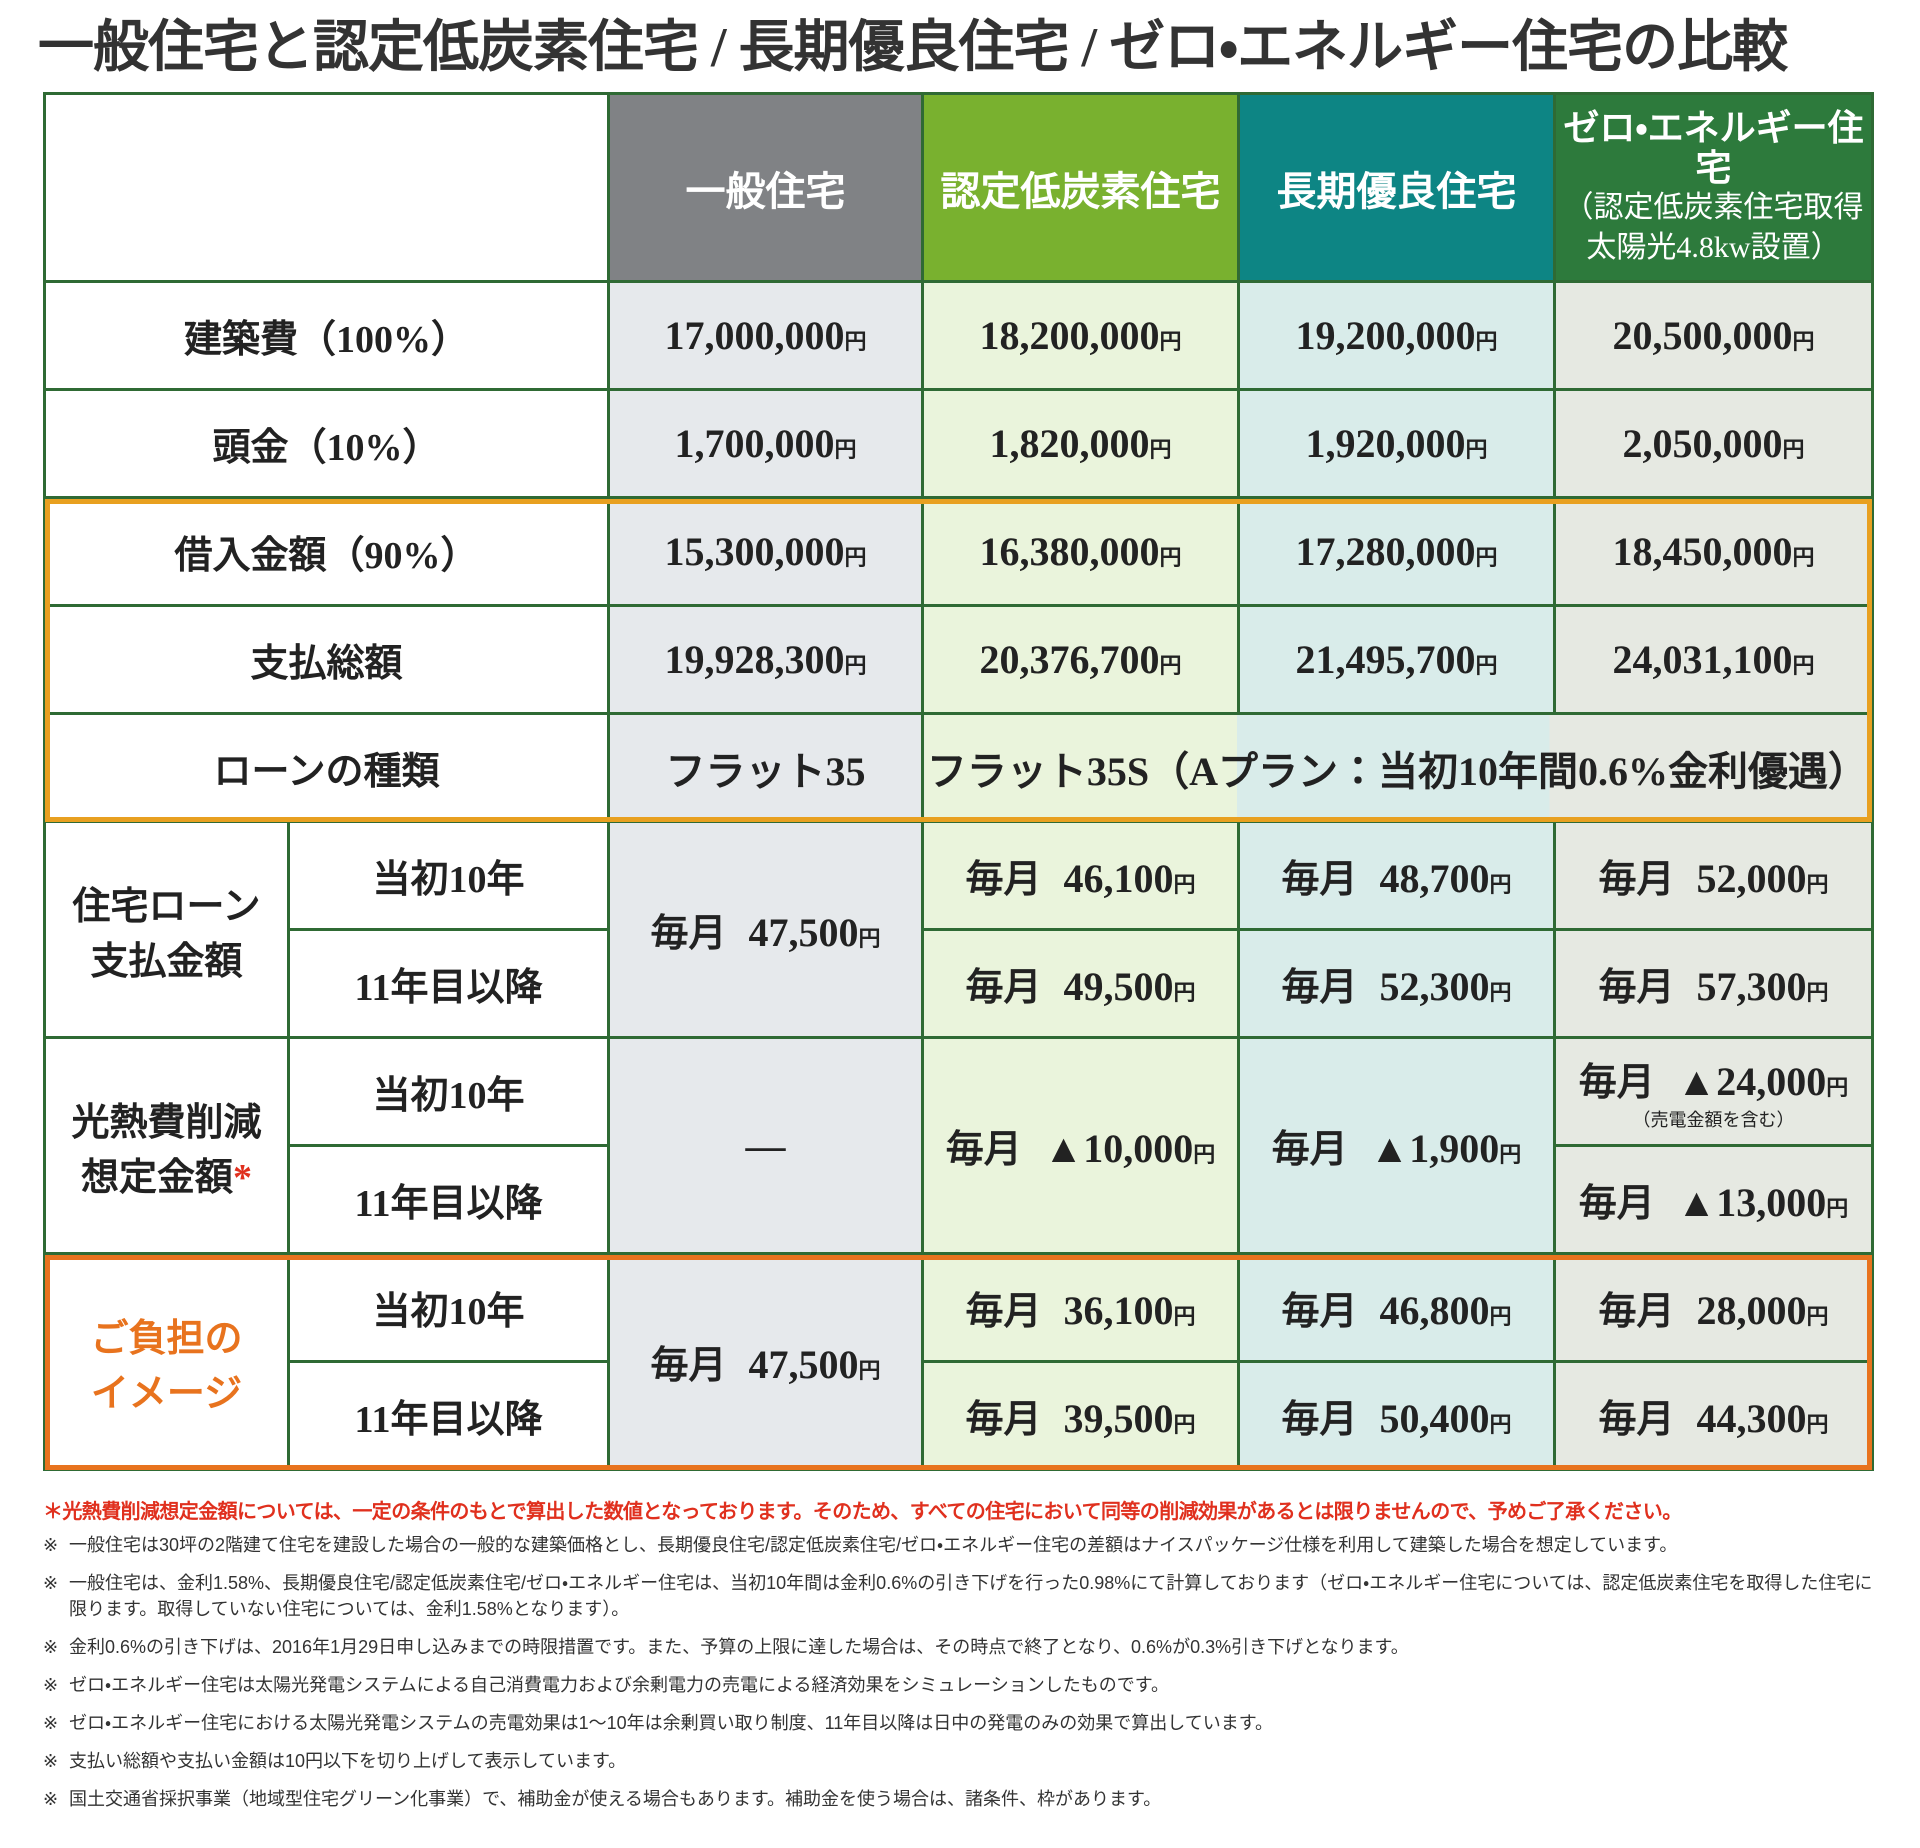 This screenshot has width=1920, height=1848. I want to click on table-cell: 毎月 28,000円, so click(1713, 1307).